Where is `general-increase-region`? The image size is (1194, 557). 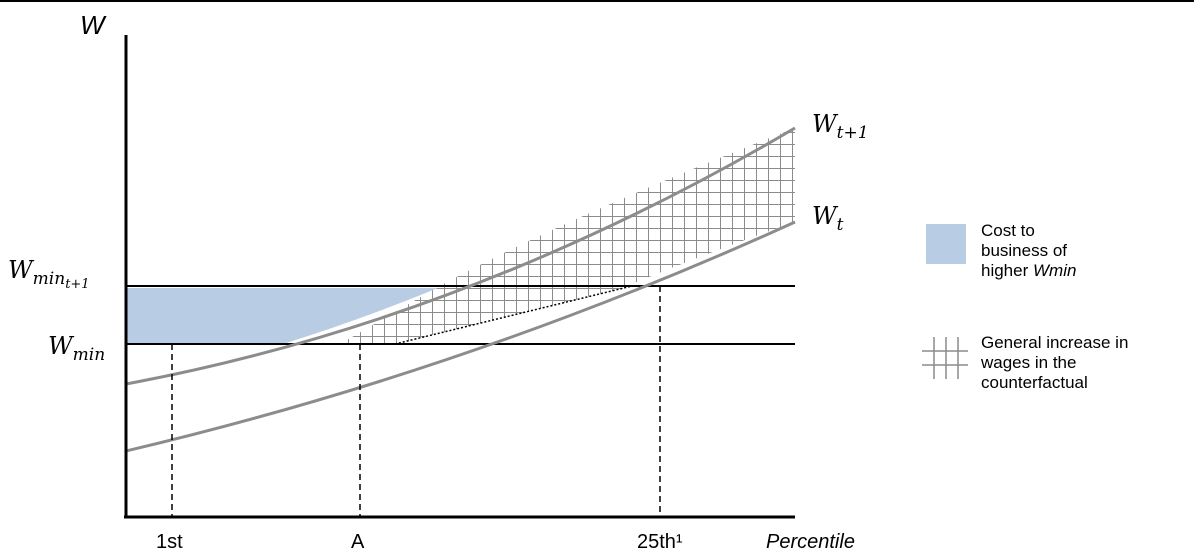 general-increase-region is located at coordinates (567, 236).